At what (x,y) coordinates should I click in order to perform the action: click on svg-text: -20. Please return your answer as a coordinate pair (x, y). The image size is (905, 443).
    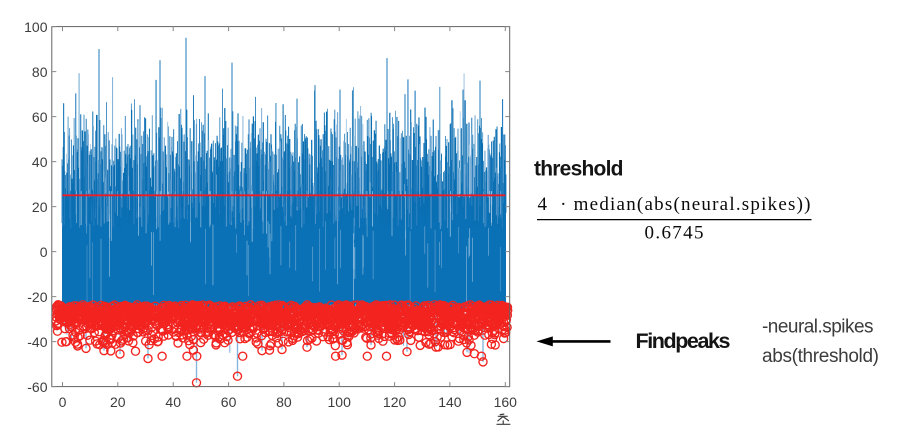
    Looking at the image, I should click on (37, 297).